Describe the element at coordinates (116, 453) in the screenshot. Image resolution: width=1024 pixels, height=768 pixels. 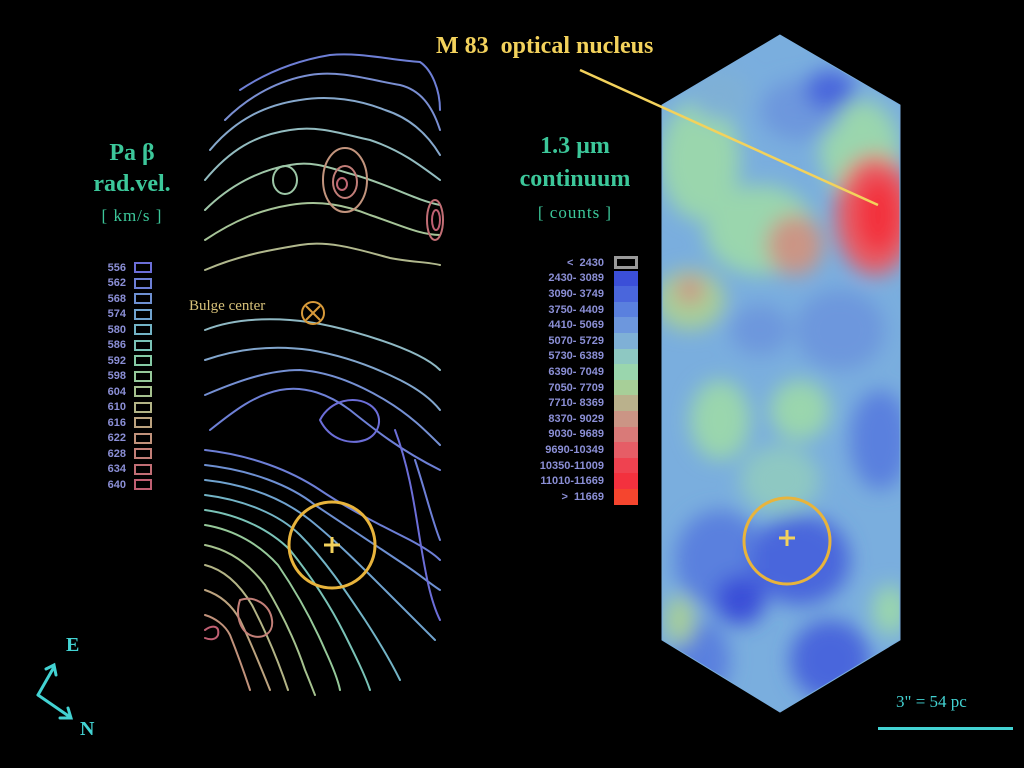
I see `velocity-legend-label: 628` at that location.